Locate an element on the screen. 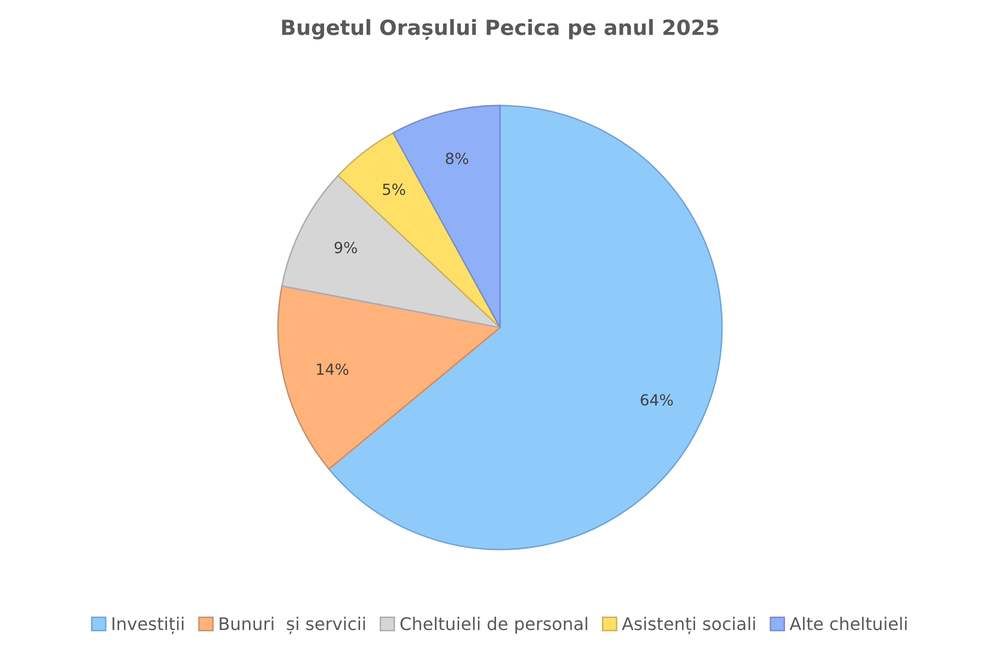  legend-label: Cheltuieli de personal is located at coordinates (494, 625).